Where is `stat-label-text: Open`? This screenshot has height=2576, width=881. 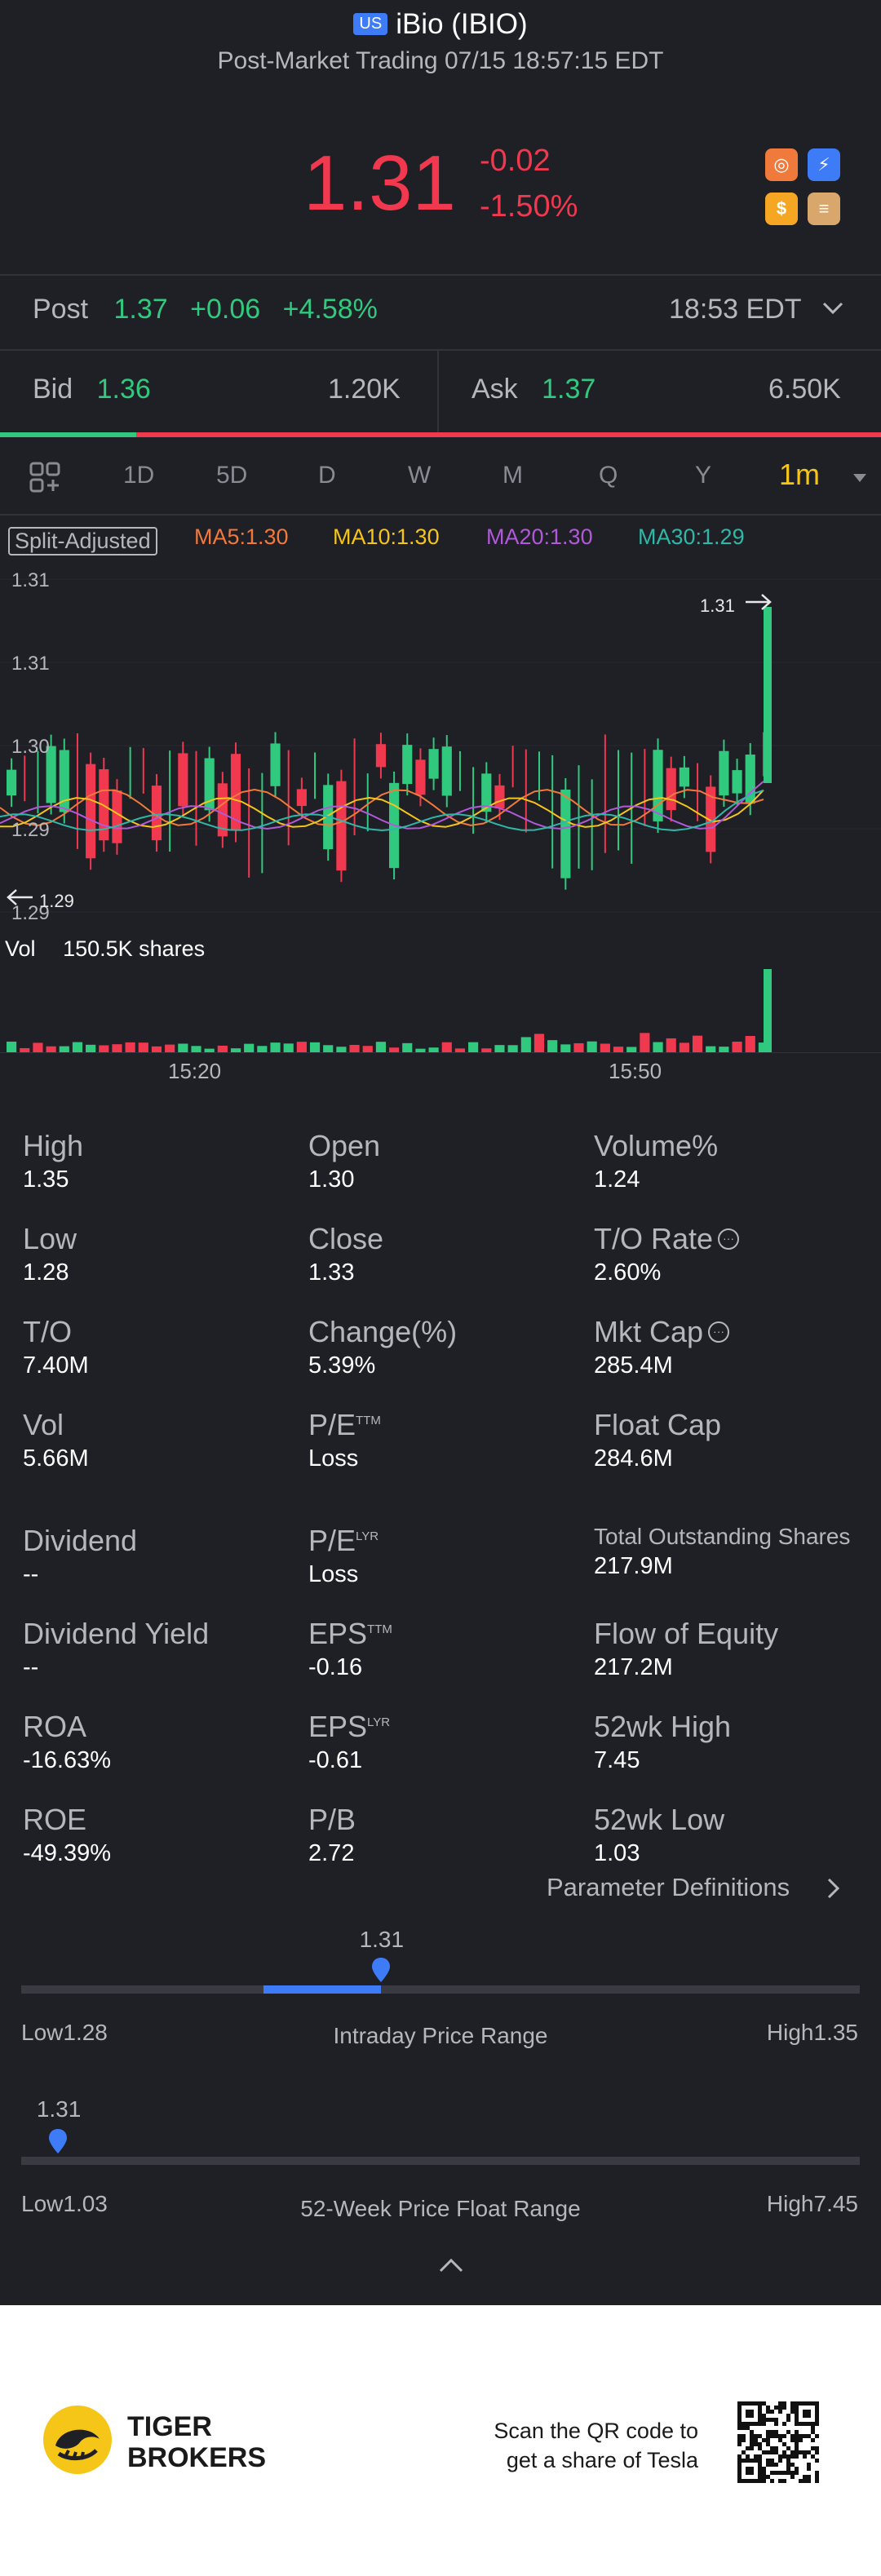
stat-label-text: Open is located at coordinates (344, 1145).